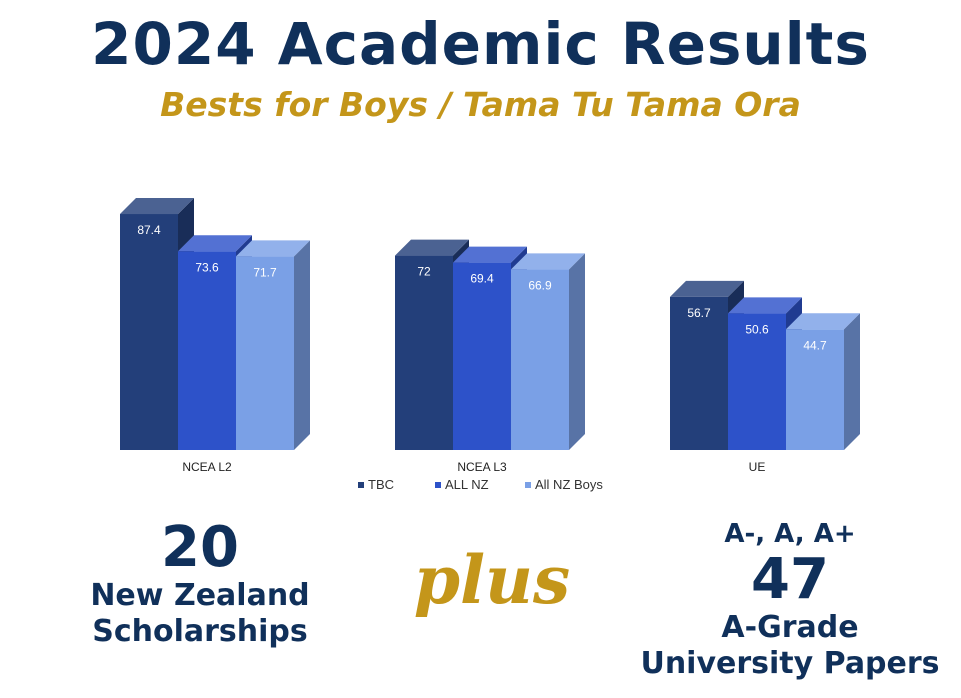 Image resolution: width=961 pixels, height=698 pixels. I want to click on legend-item-tbc: TBC, so click(376, 484).